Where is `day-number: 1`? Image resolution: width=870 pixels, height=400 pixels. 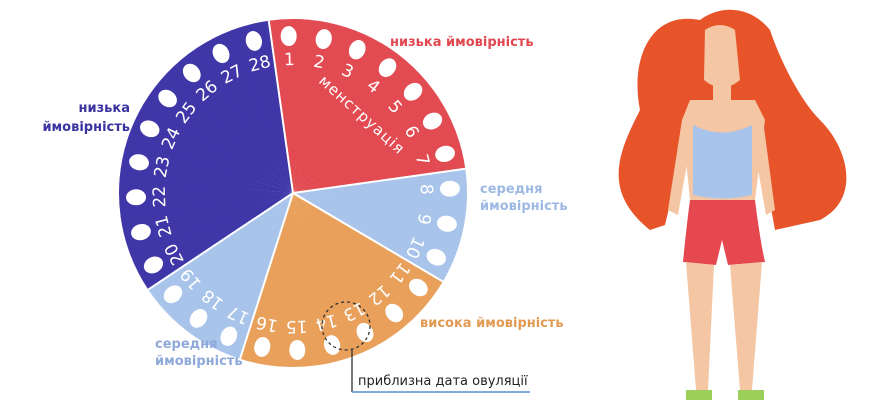
day-number: 1 is located at coordinates (289, 60).